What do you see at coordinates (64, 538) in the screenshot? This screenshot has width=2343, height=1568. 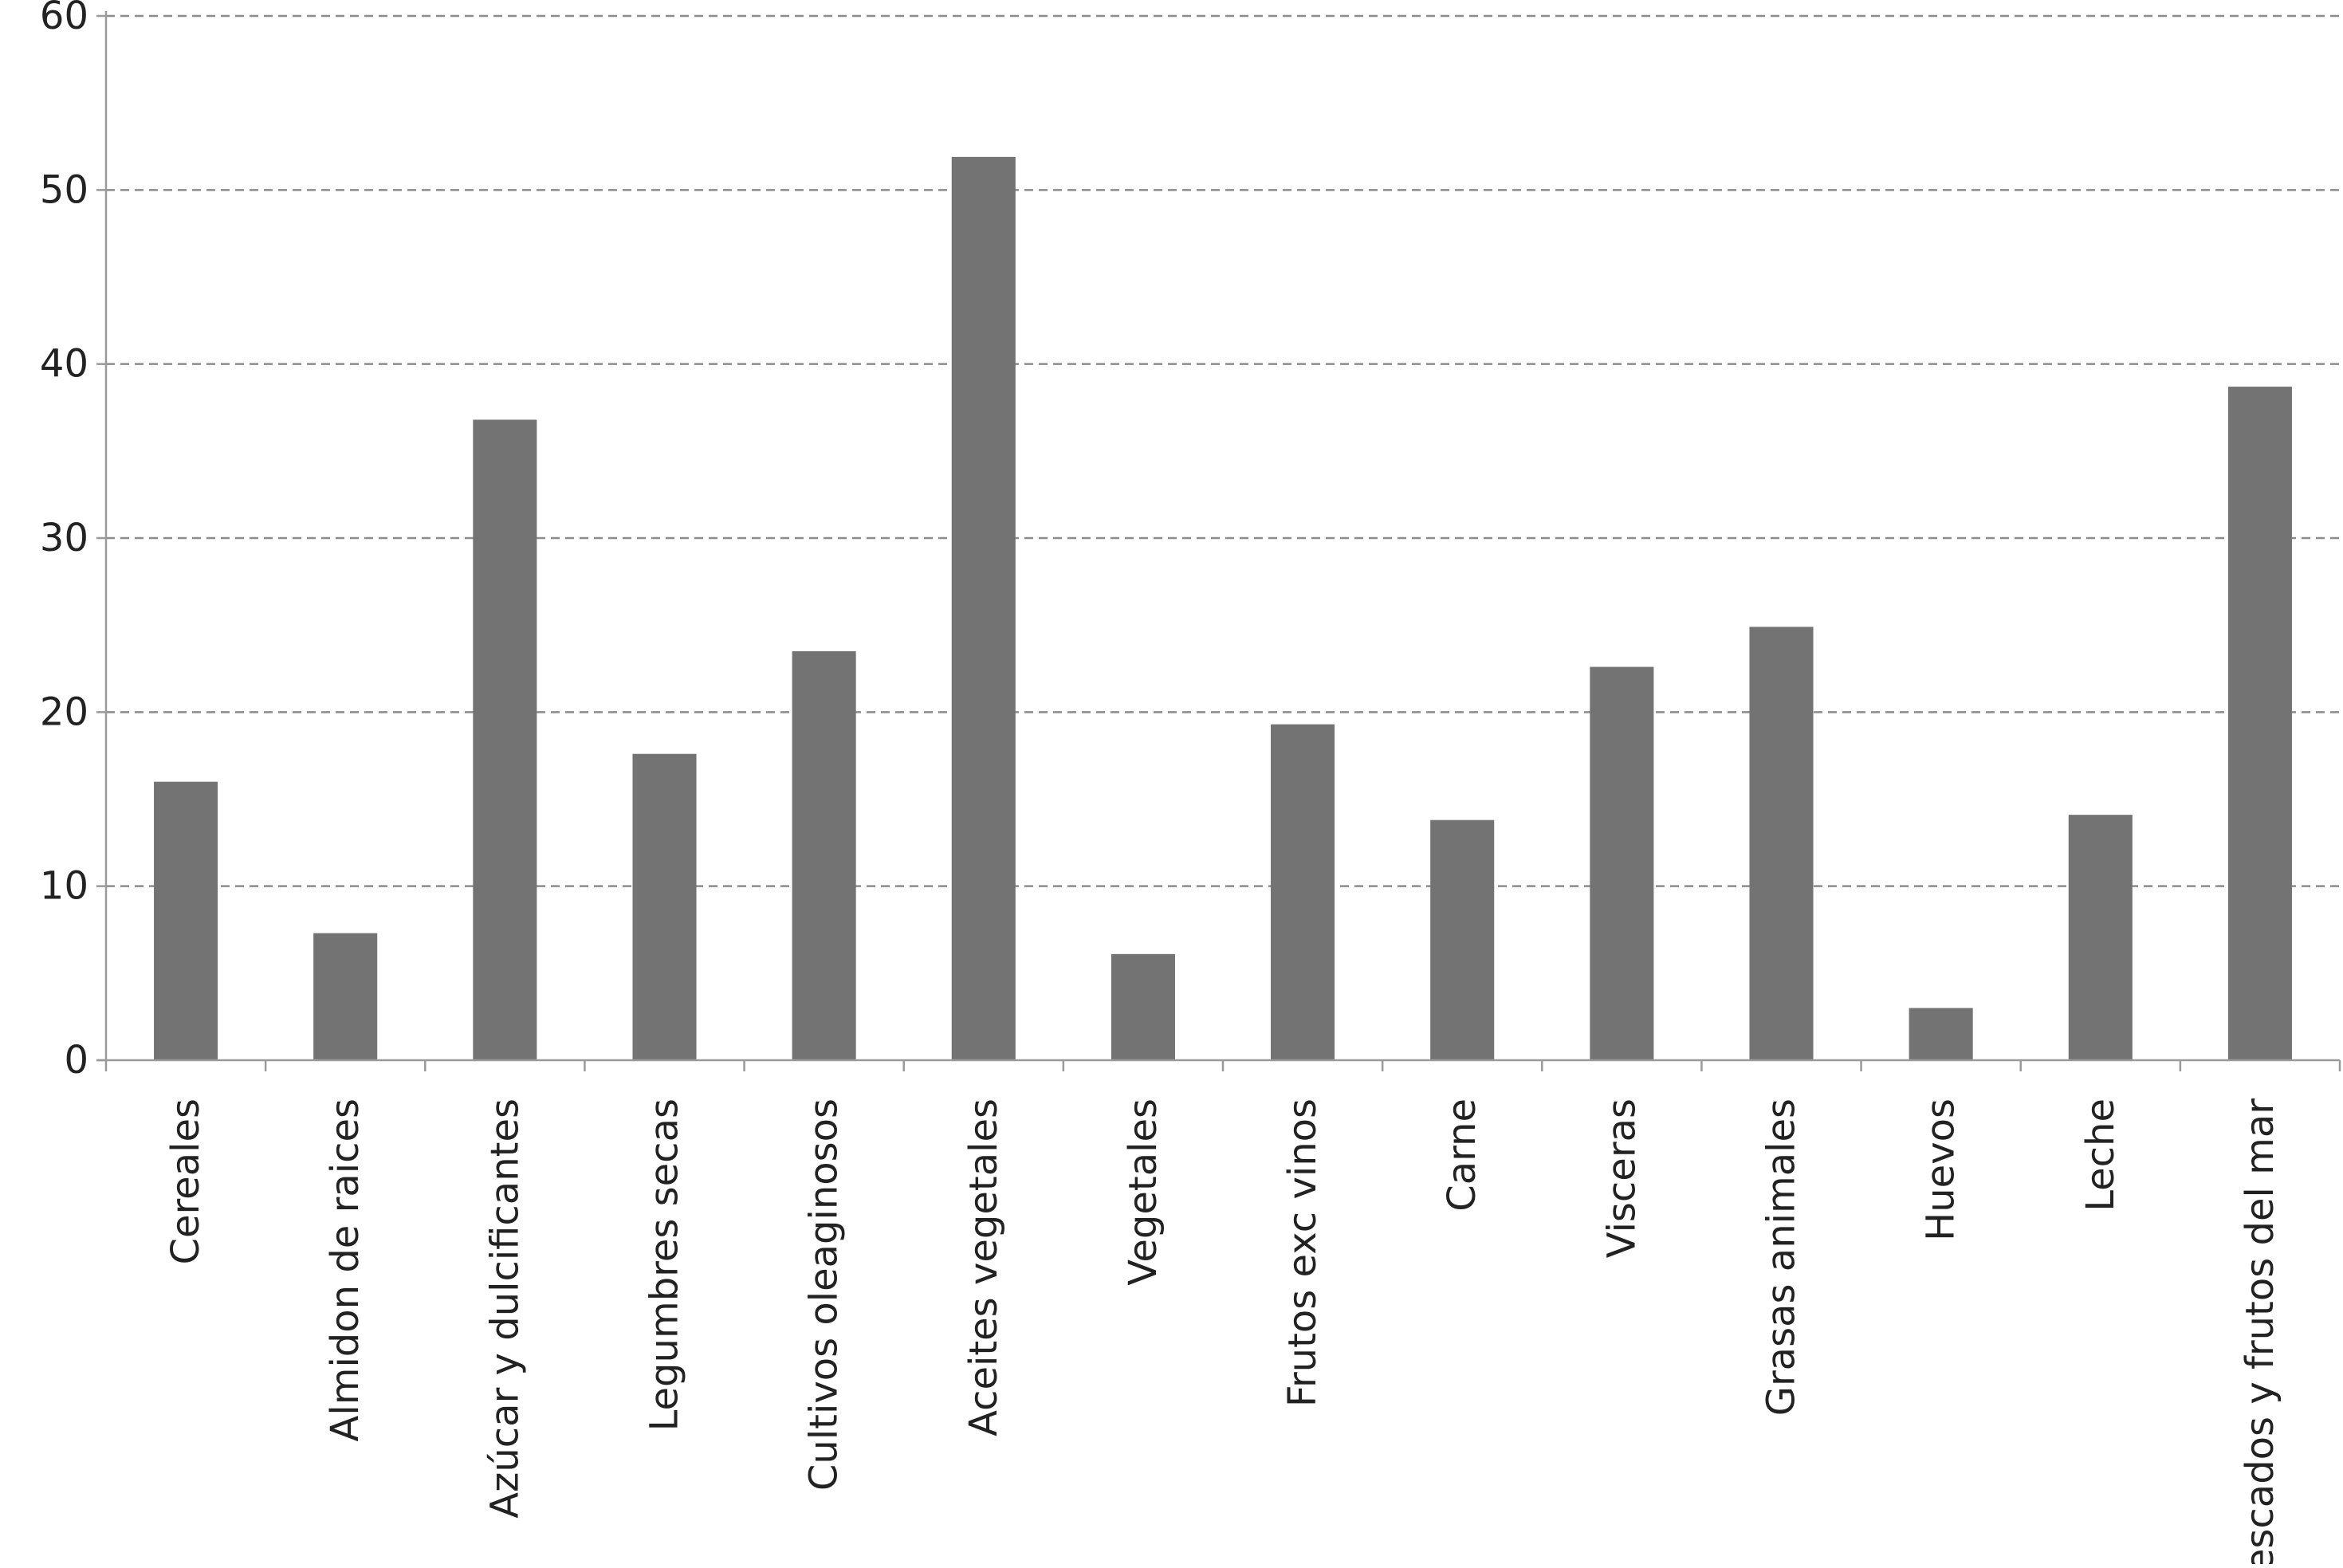 I see `y-tick-label: 30` at bounding box center [64, 538].